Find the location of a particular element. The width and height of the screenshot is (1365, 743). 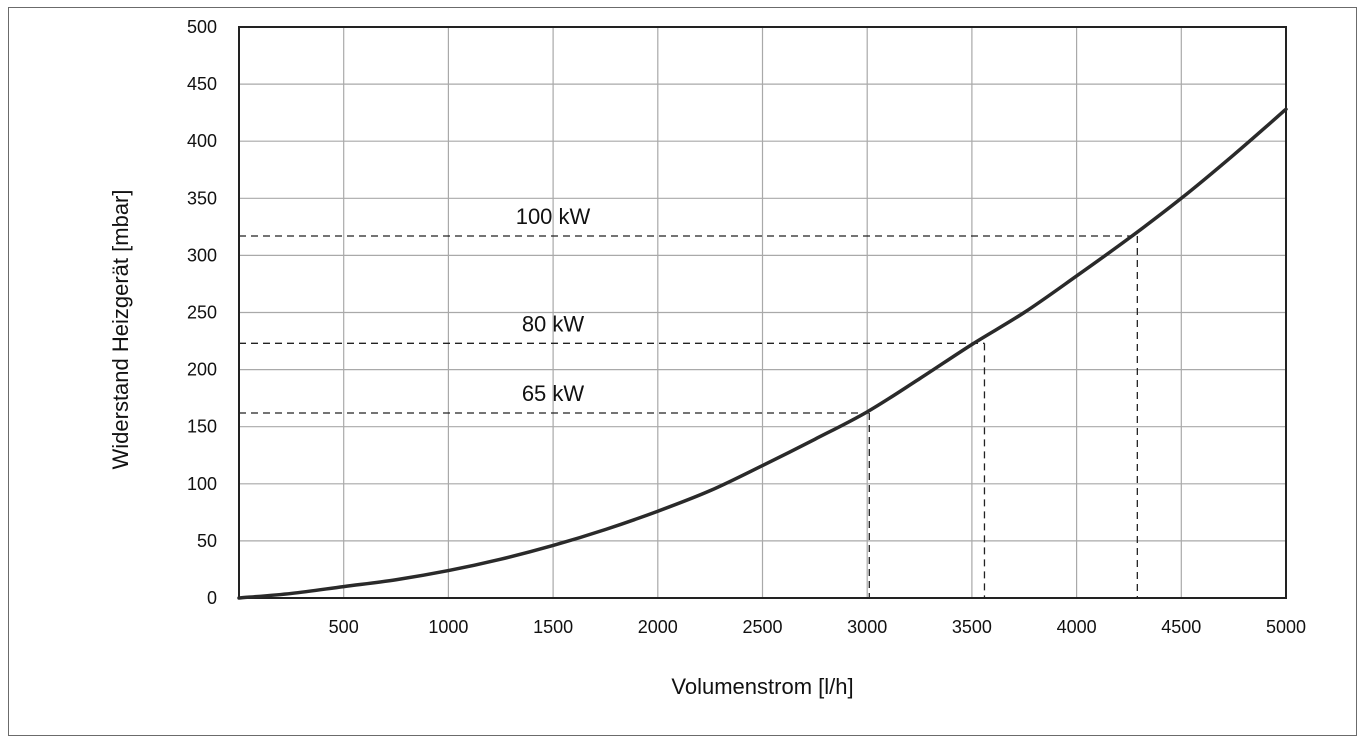

x-tick-label: 3000 is located at coordinates (867, 627).